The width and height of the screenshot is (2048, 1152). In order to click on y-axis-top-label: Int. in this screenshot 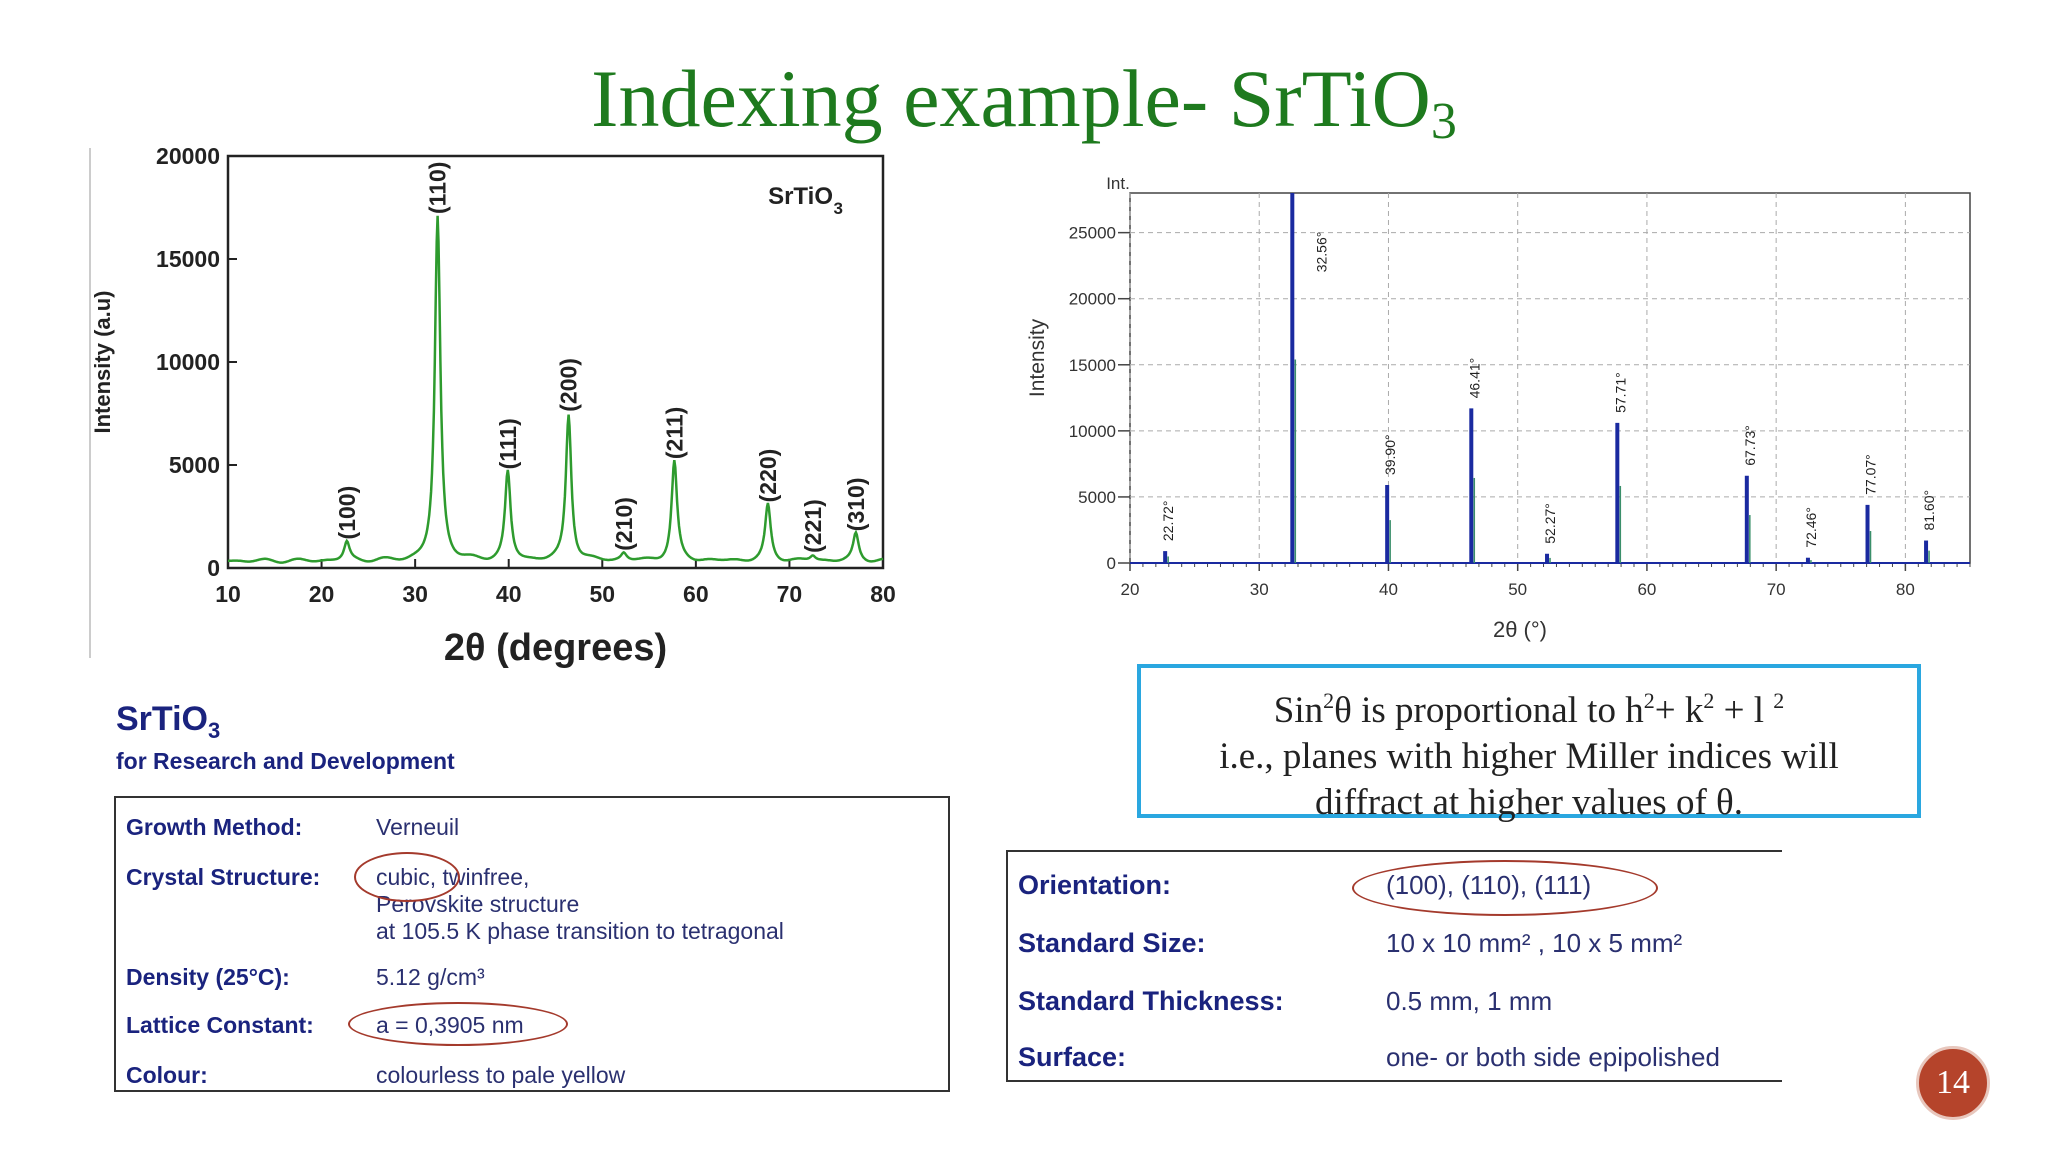, I will do `click(1118, 183)`.